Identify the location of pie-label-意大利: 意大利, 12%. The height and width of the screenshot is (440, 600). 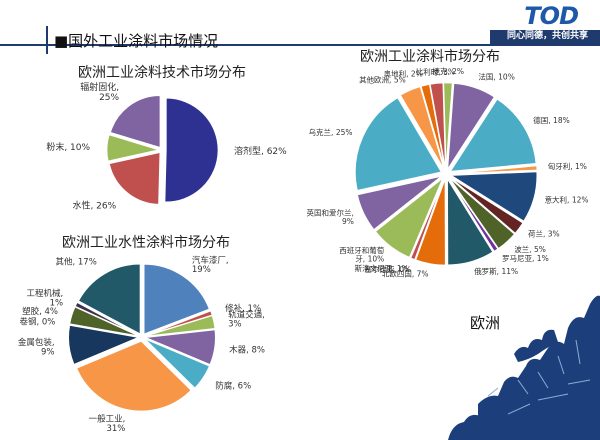
(567, 199).